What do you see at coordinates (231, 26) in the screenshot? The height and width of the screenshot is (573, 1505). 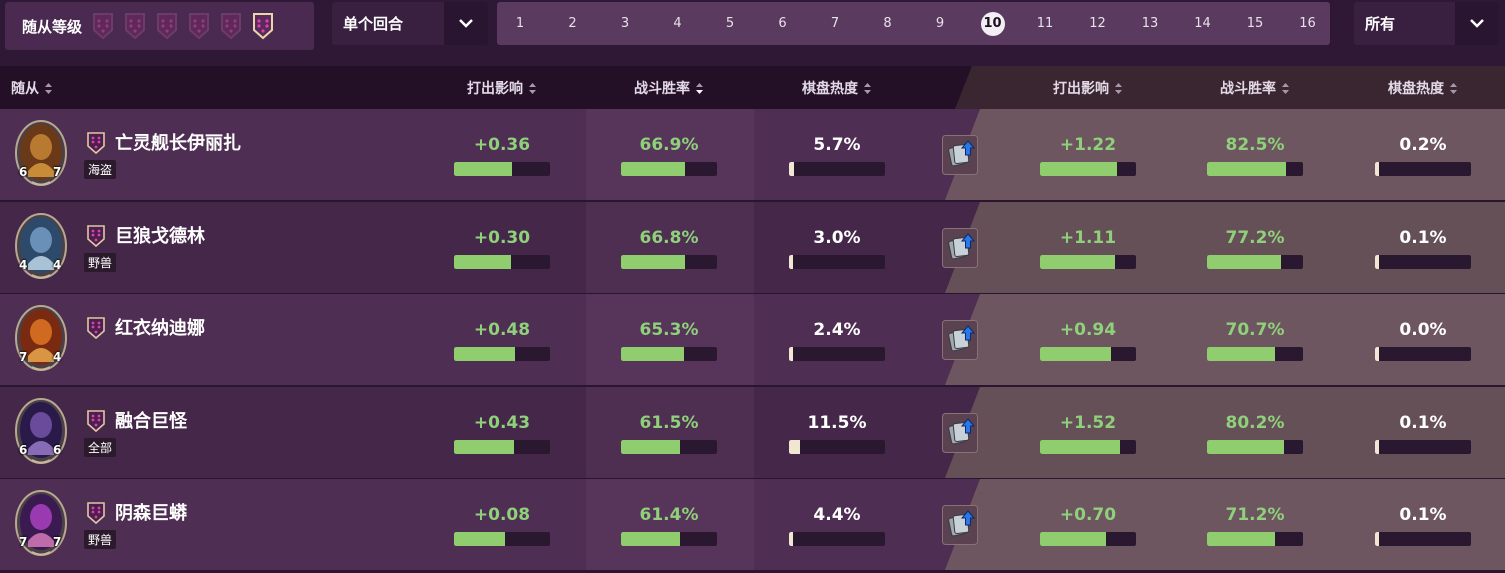 I see `tier-5-icon` at bounding box center [231, 26].